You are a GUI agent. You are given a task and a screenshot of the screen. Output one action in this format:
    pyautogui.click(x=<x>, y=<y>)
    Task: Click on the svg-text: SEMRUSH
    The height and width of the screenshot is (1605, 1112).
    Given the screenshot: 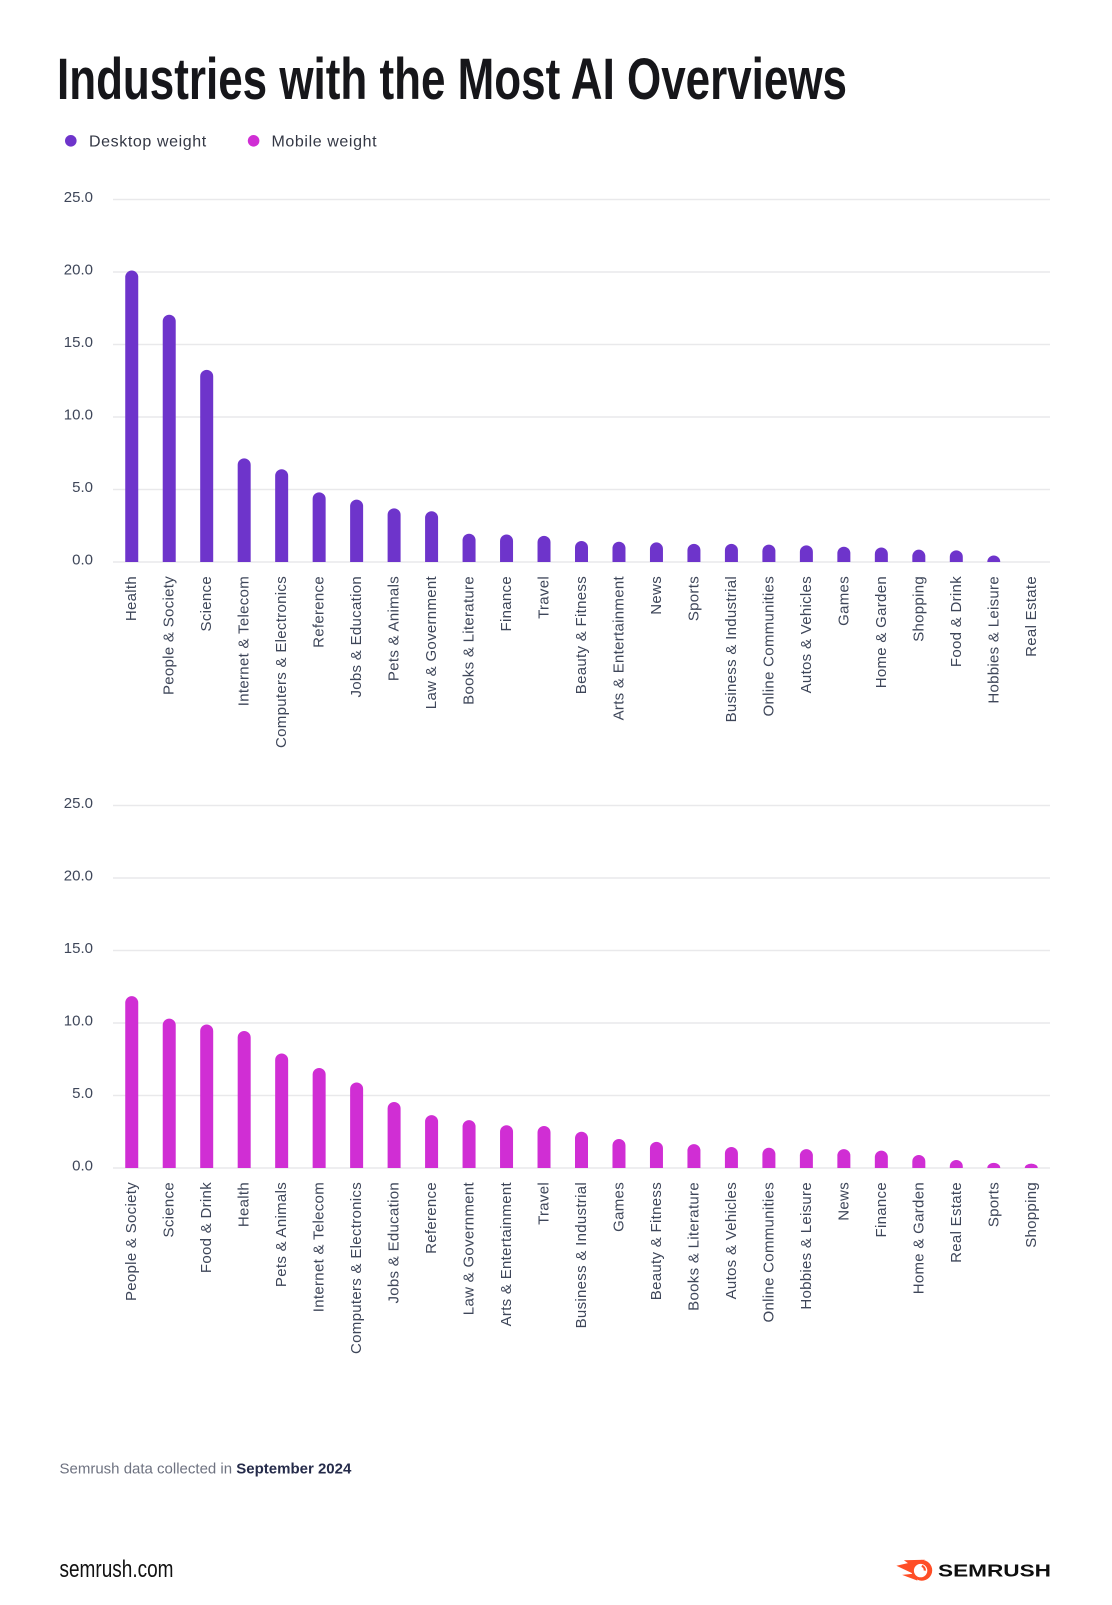 What is the action you would take?
    pyautogui.click(x=994, y=1571)
    